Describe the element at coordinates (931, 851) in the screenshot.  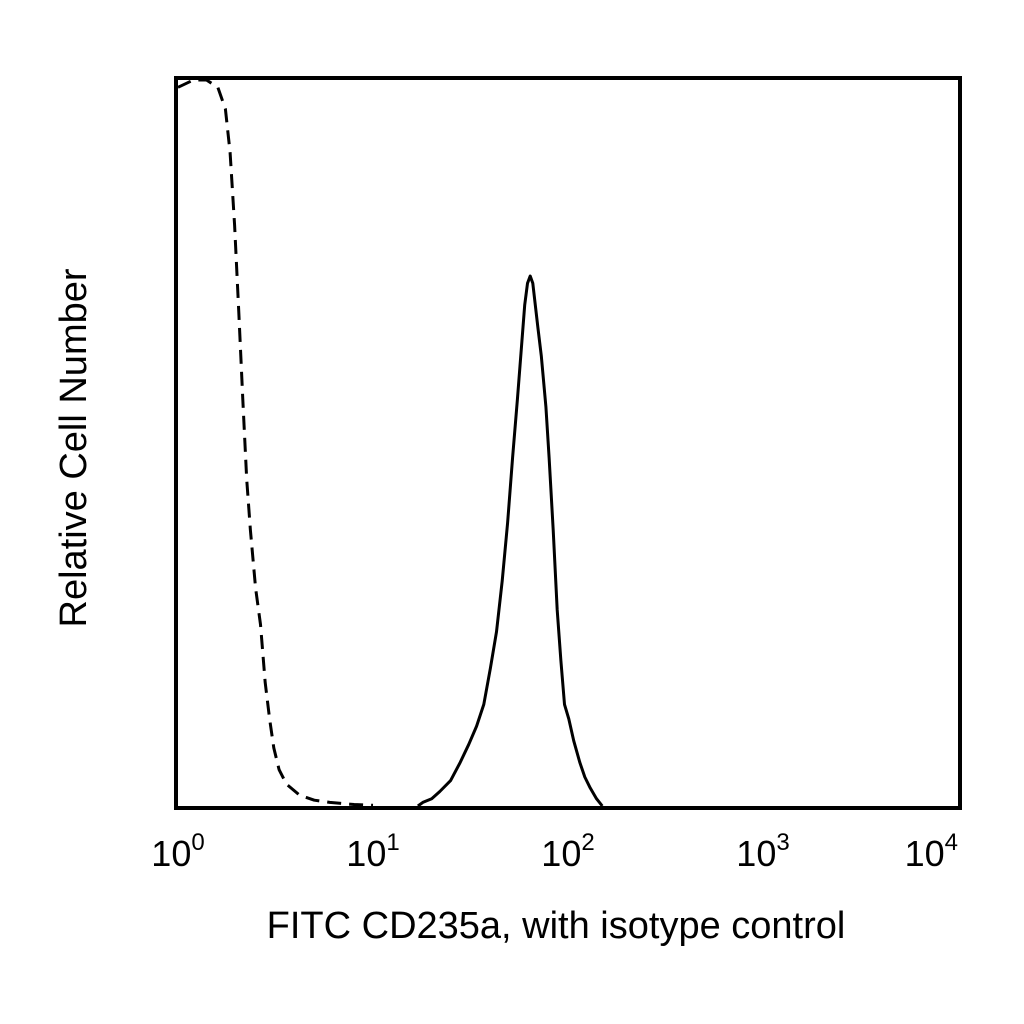
I see `x-tick-label: 10⁴` at that location.